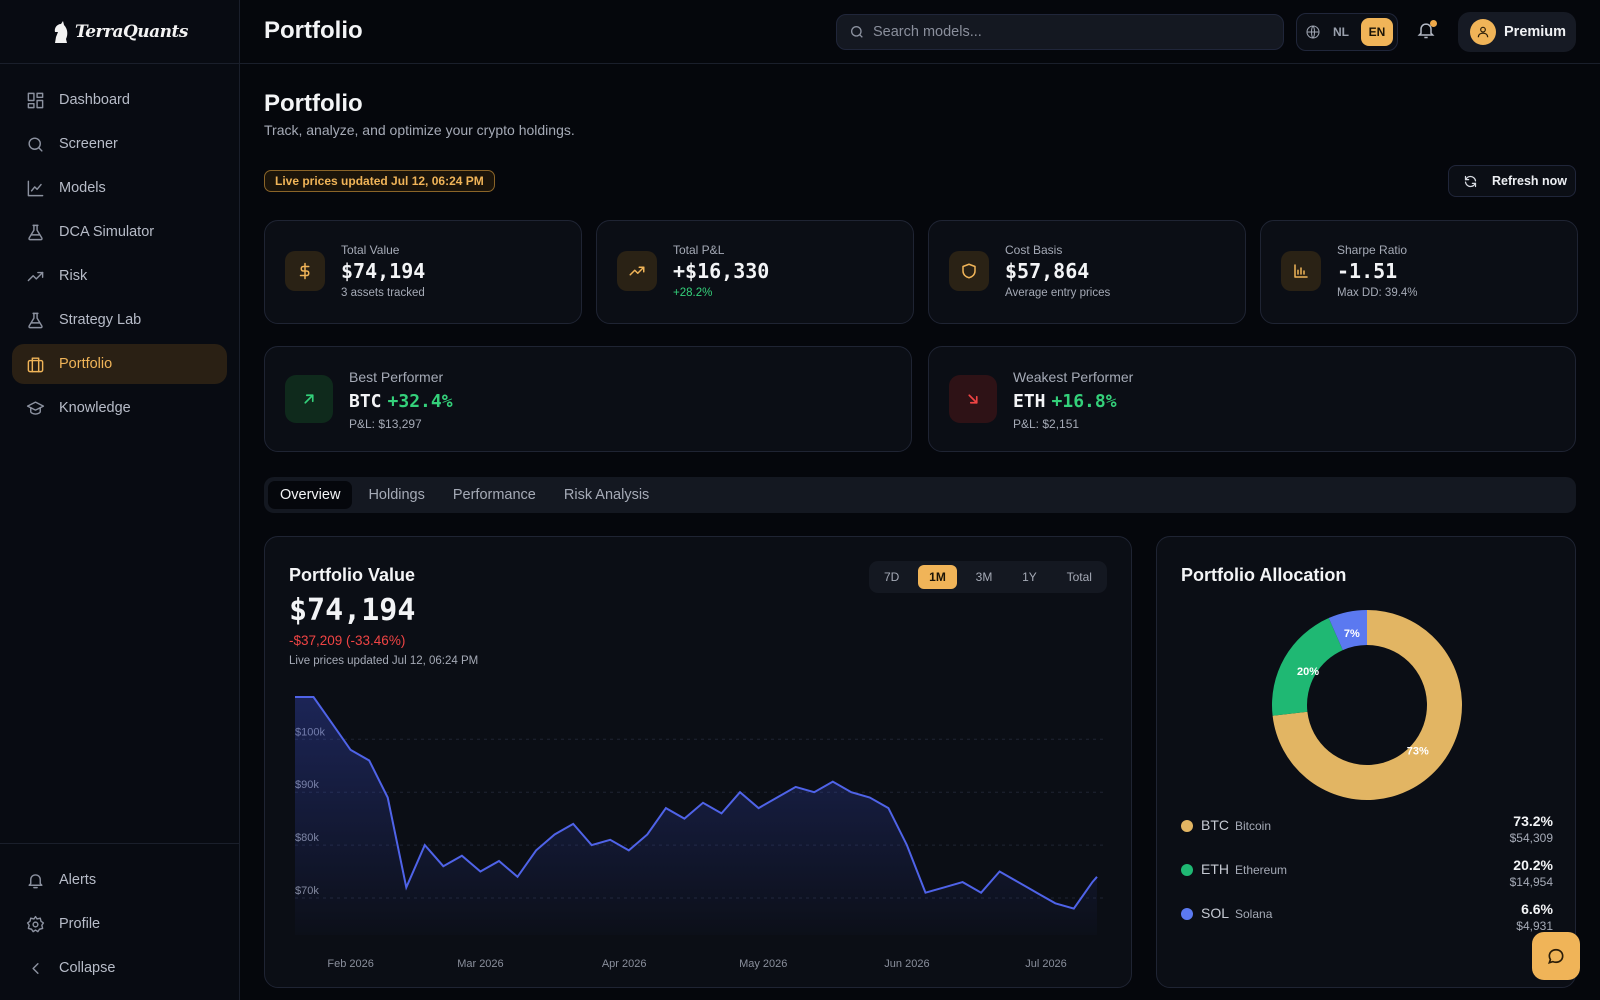 The image size is (1600, 1000). Describe the element at coordinates (1537, 909) in the screenshot. I see `legend-percent: 6.6%` at that location.